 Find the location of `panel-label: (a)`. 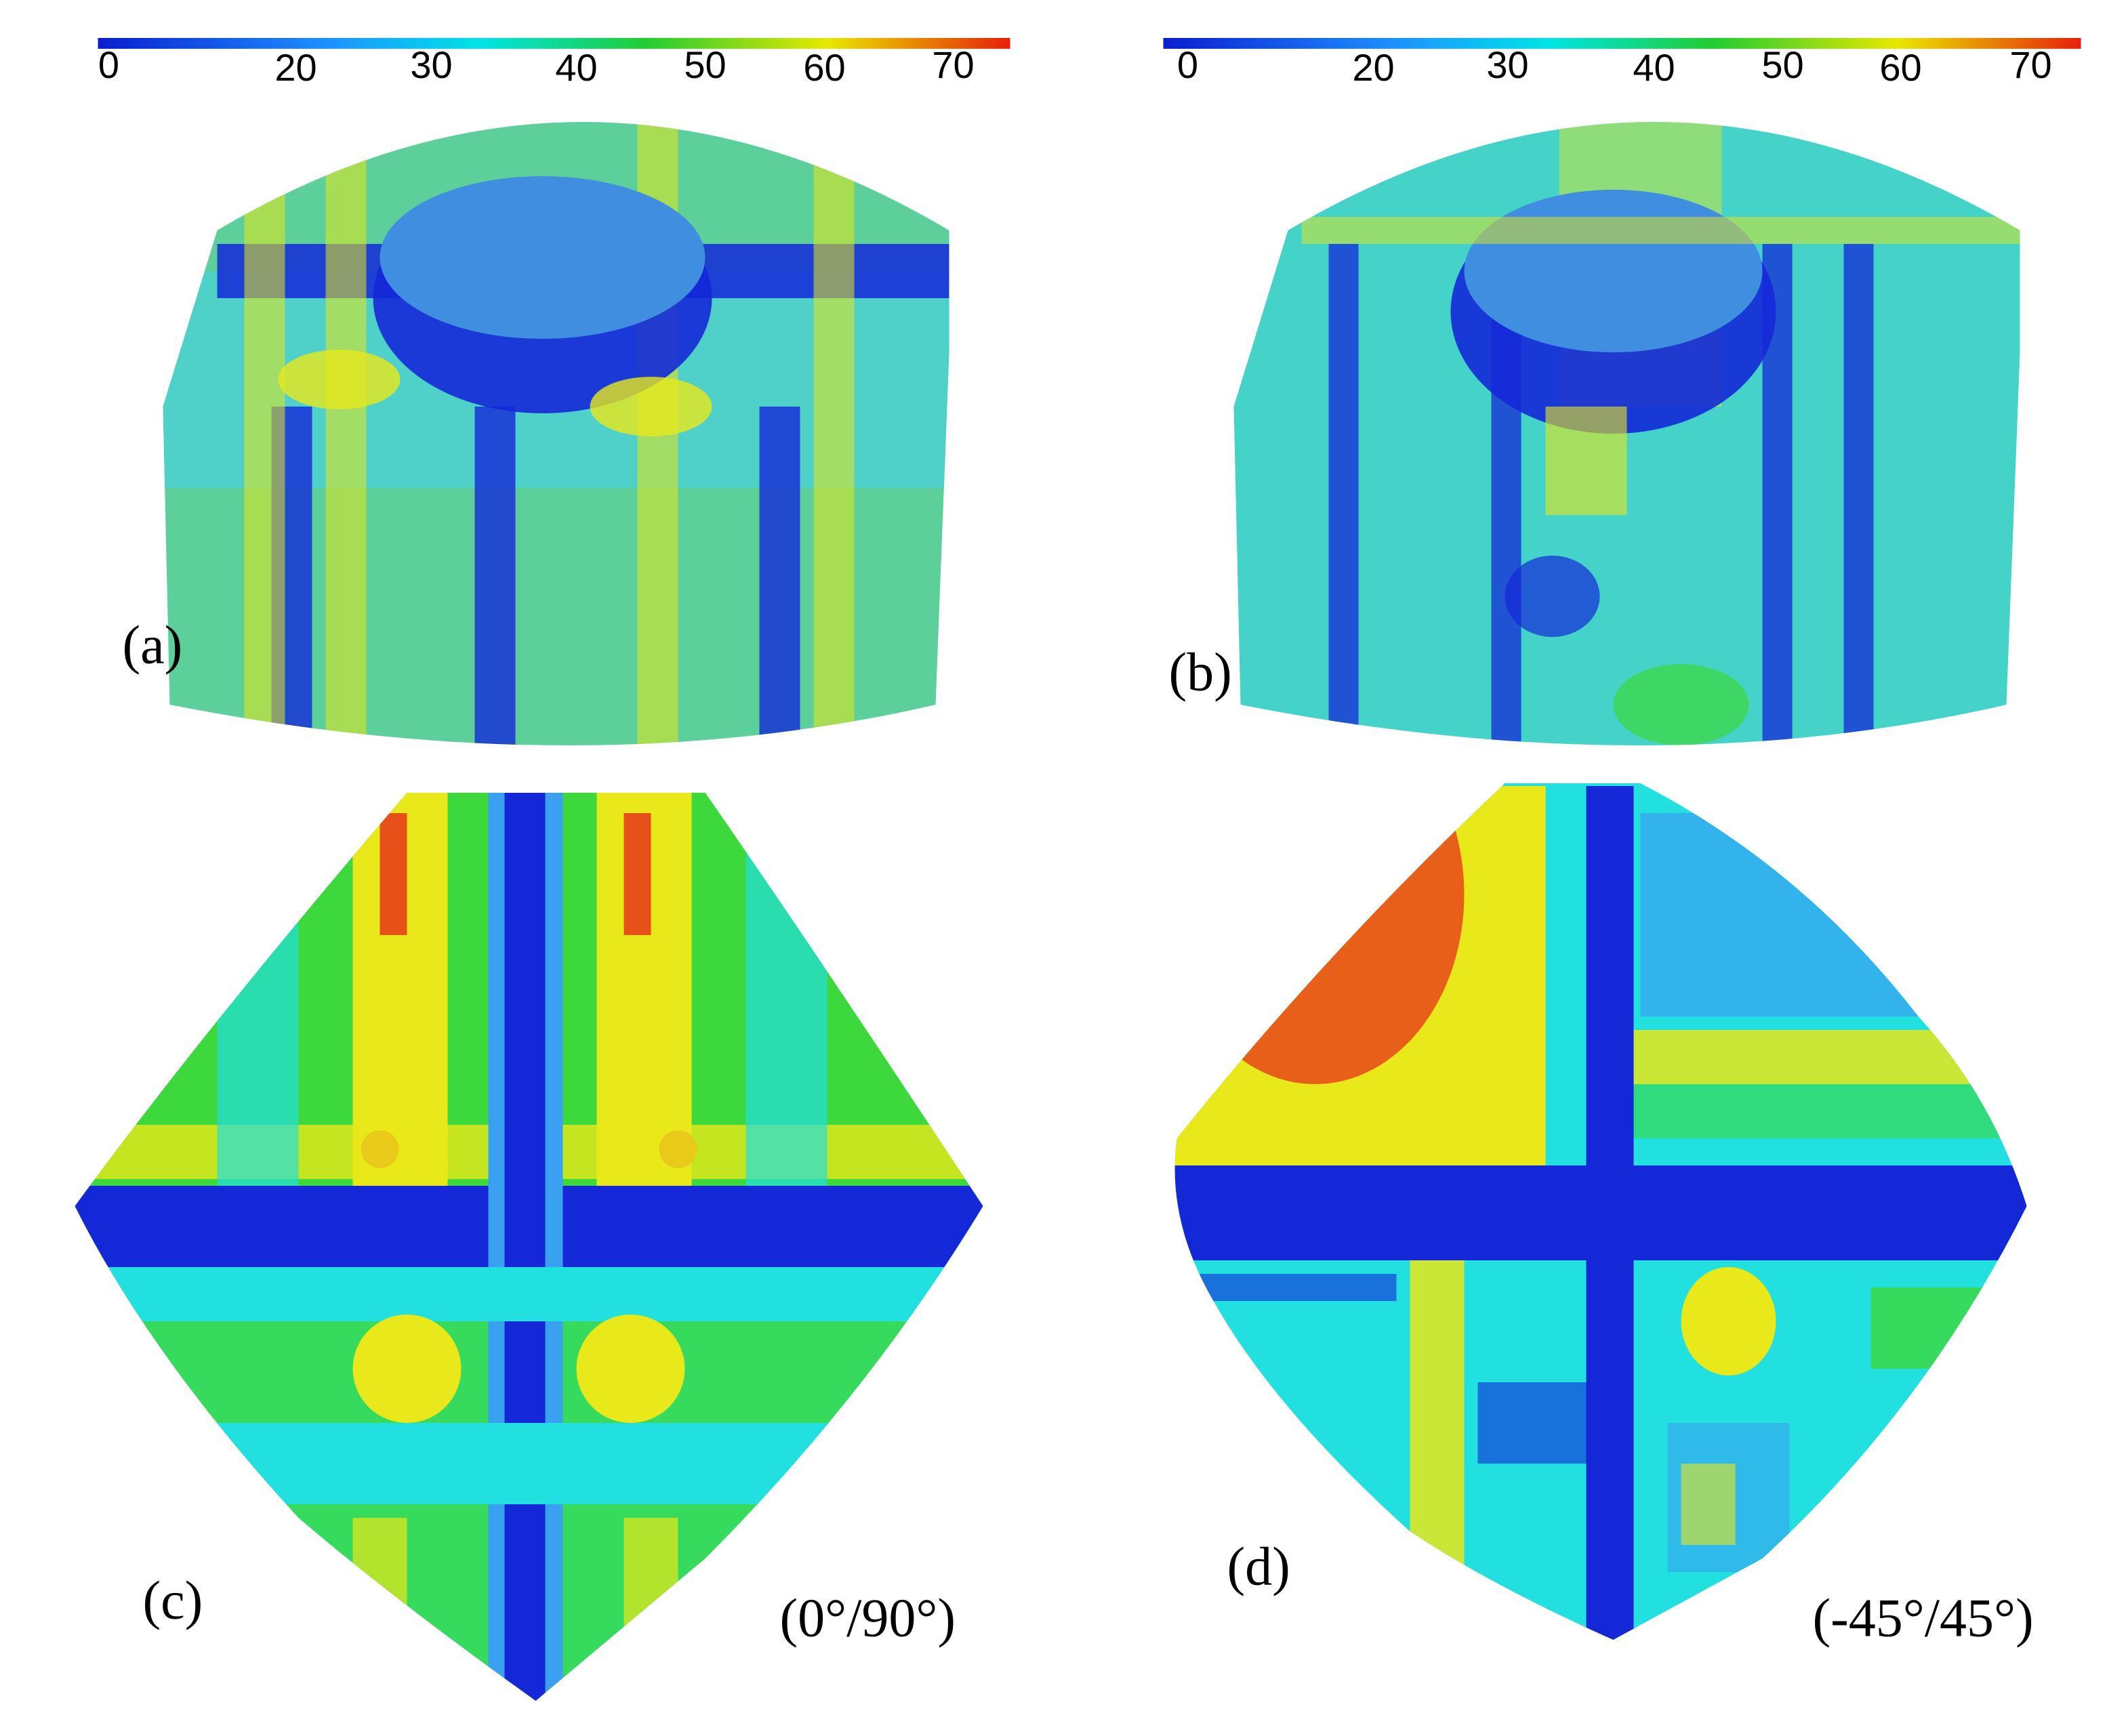

panel-label: (a) is located at coordinates (153, 645).